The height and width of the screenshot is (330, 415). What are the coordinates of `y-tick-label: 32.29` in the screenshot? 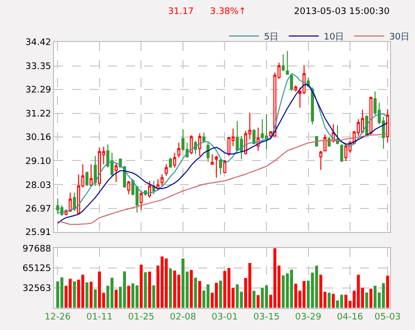 It's located at (38, 91).